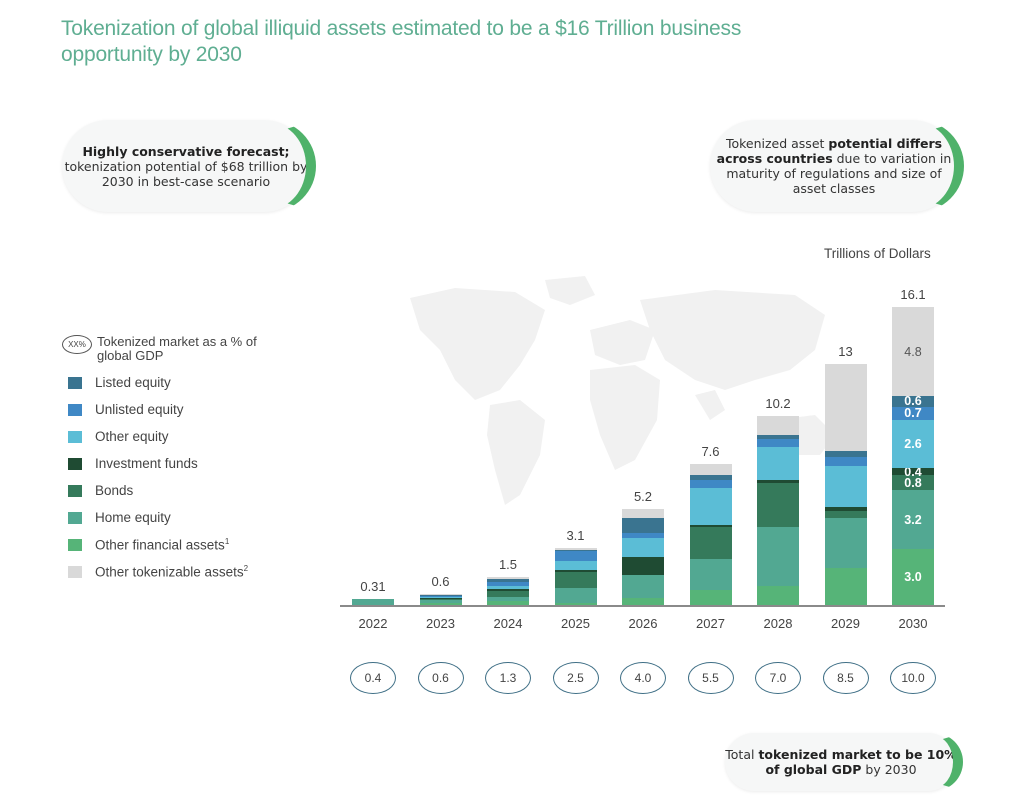 The width and height of the screenshot is (1024, 803). Describe the element at coordinates (440, 581) in the screenshot. I see `bar-total-label: 0.6` at that location.